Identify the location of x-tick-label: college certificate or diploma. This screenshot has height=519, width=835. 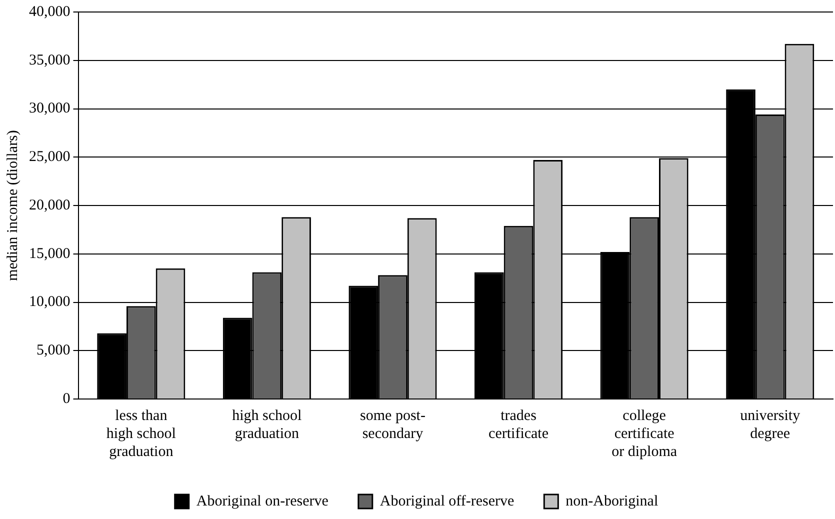
(645, 434).